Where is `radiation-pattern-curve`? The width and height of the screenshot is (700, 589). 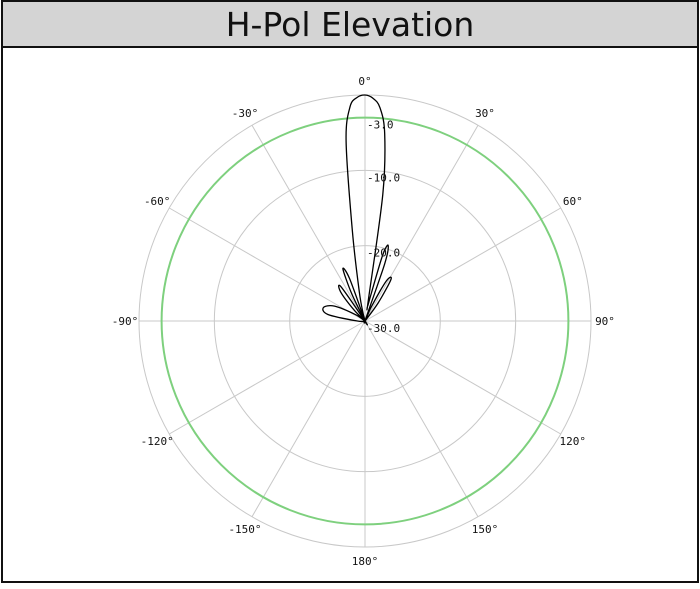
radiation-pattern-curve is located at coordinates (357, 210).